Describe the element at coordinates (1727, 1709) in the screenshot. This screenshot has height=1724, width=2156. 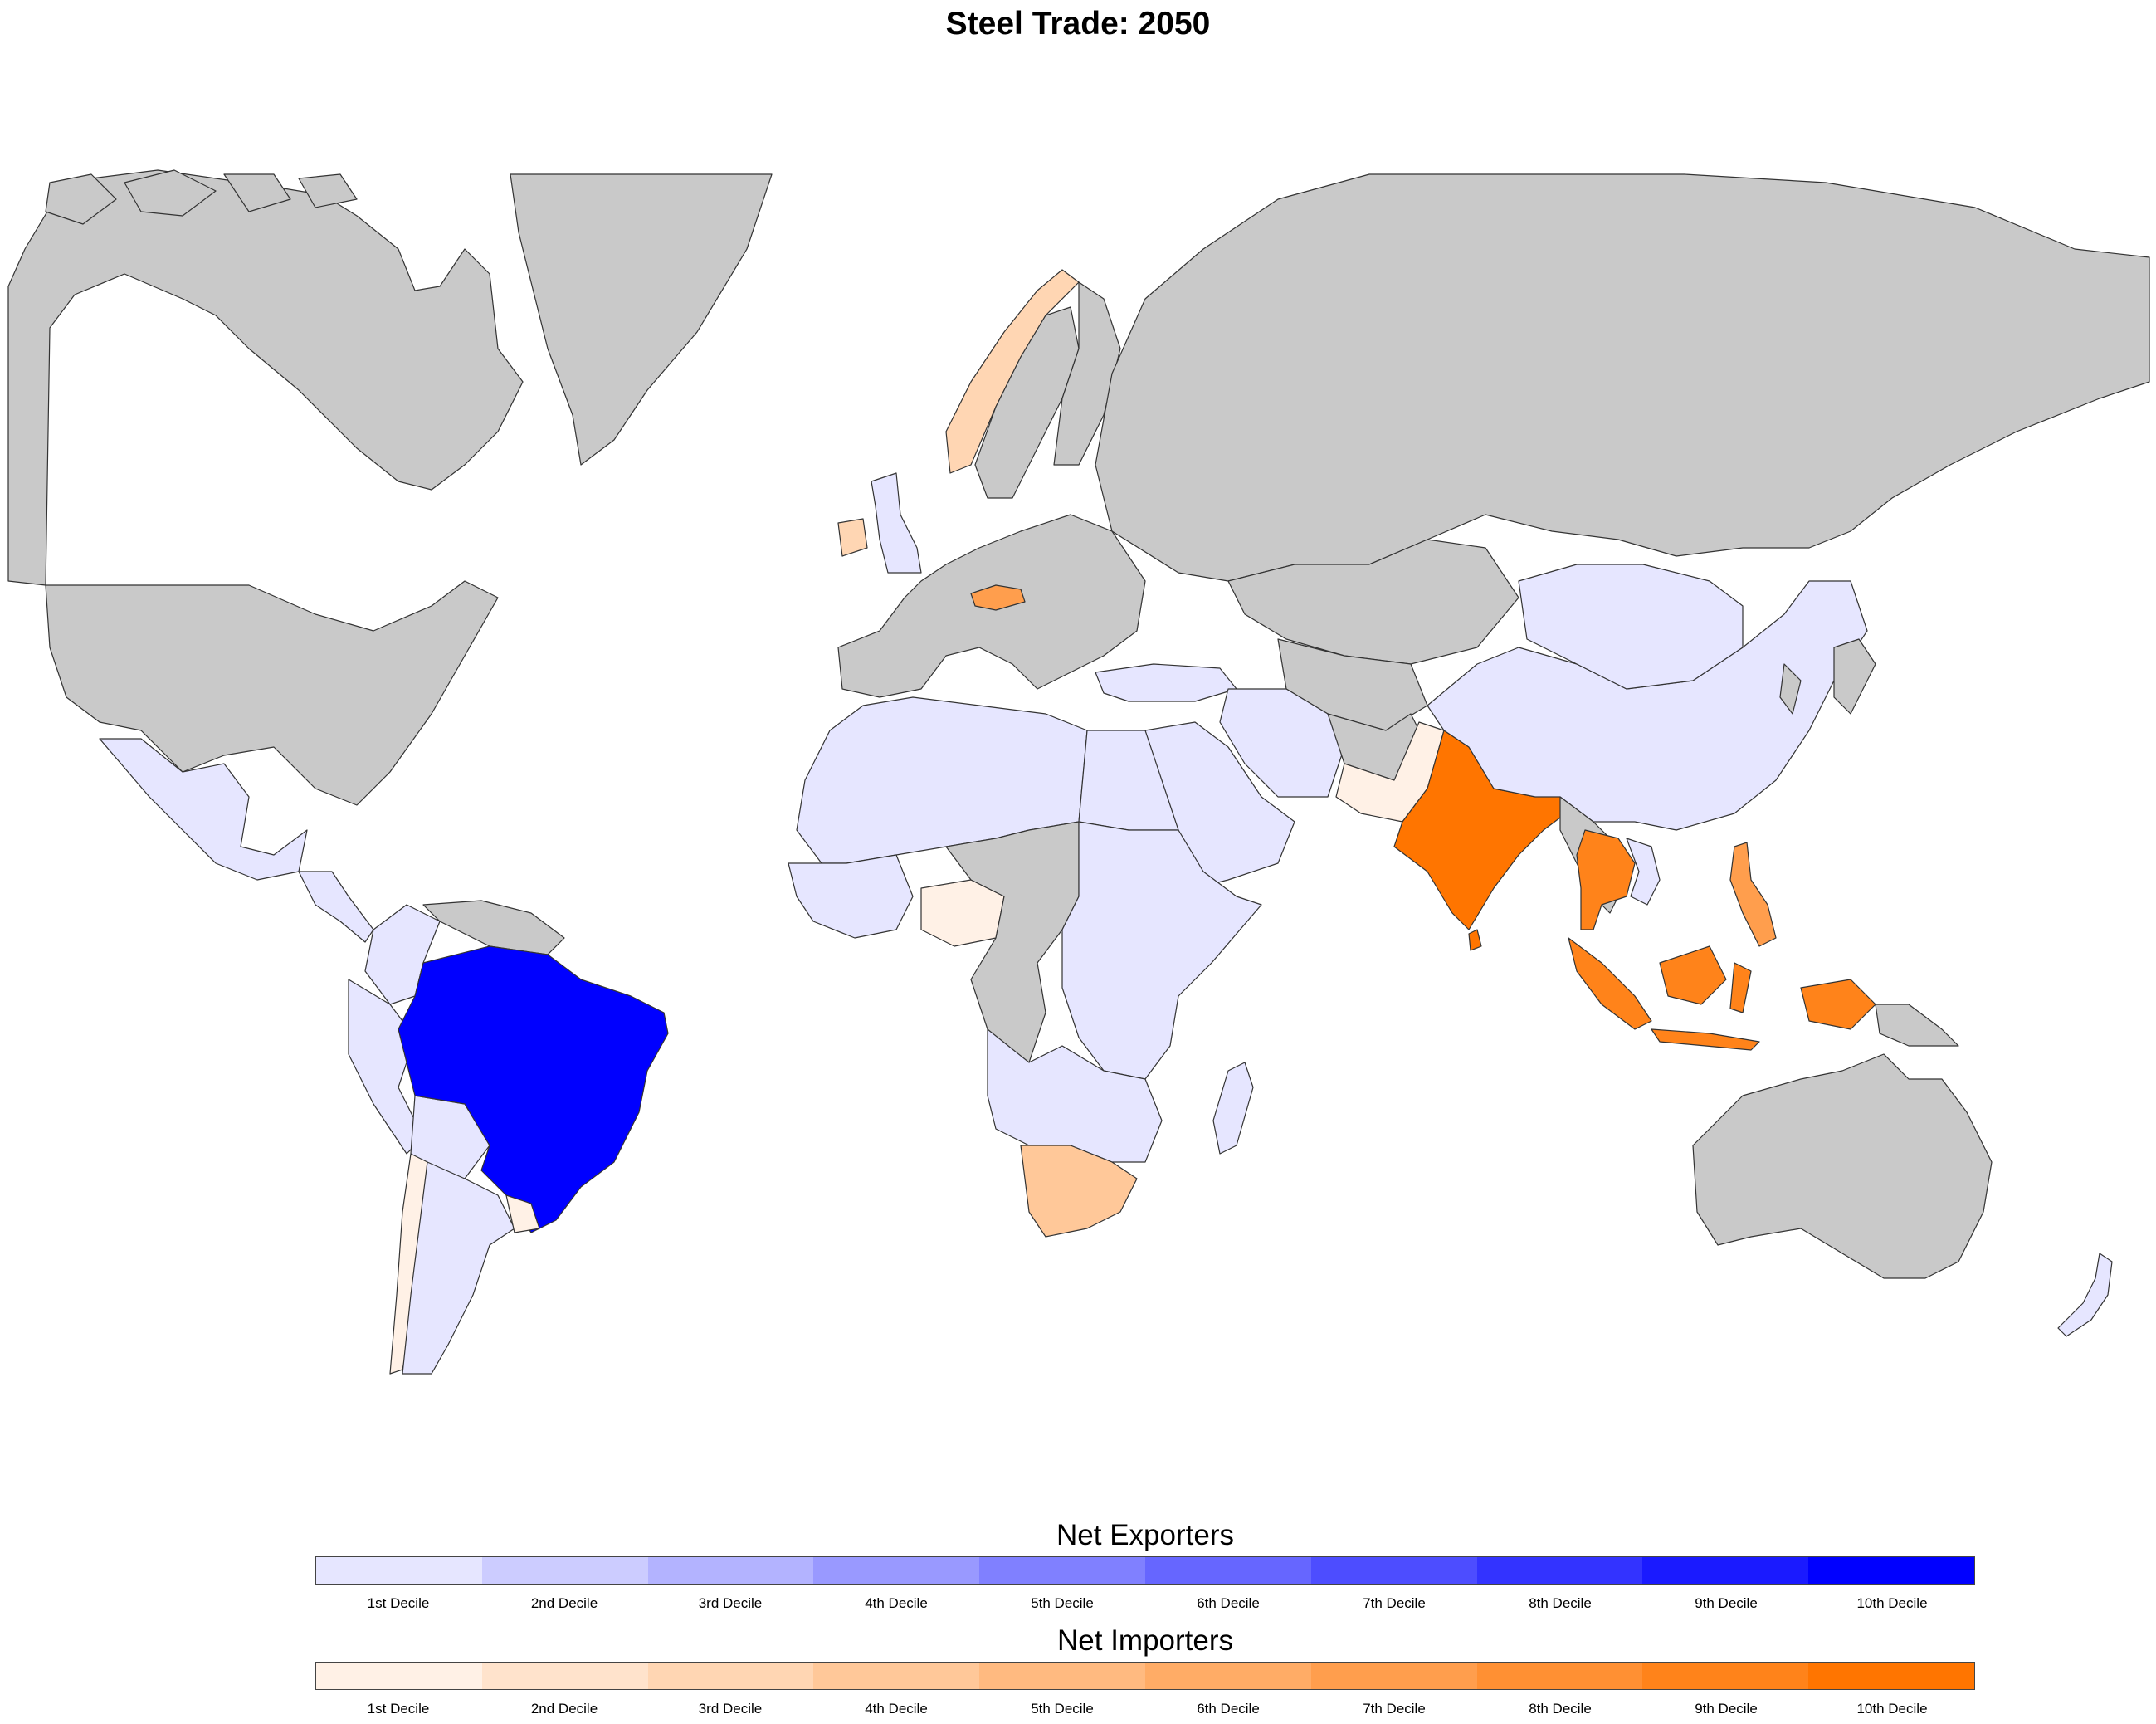
I see `legend-importers-label-9: 9th Decile` at that location.